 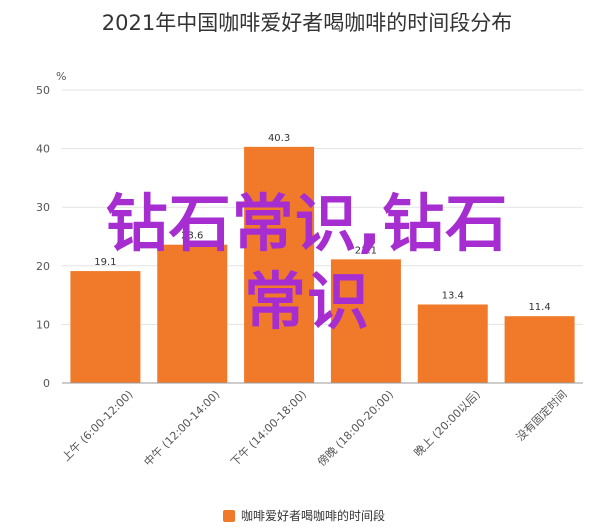 I want to click on y-axis-label: %, so click(x=61, y=76).